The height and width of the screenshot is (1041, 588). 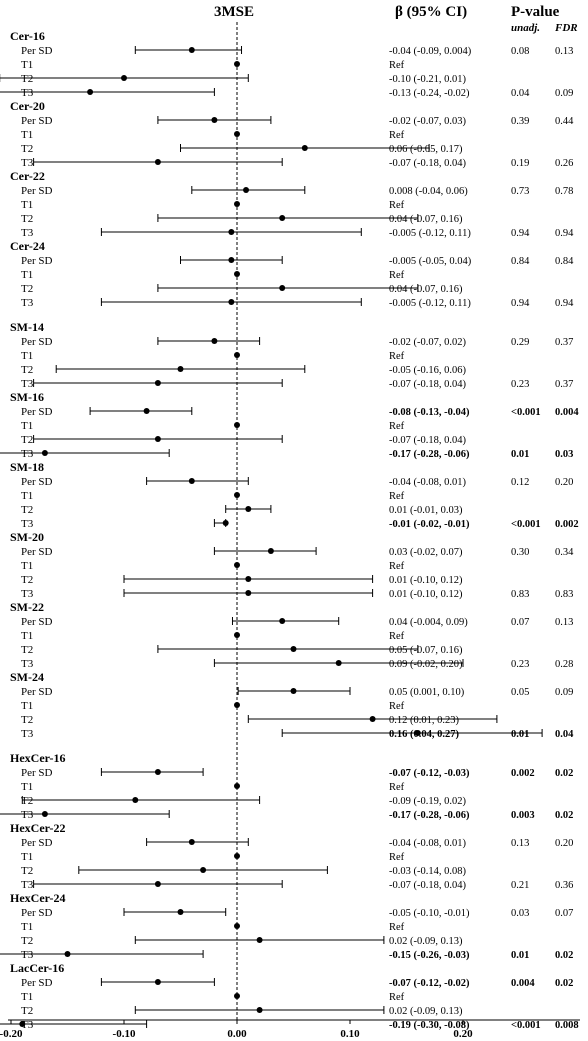 I want to click on p-fdr-value: 0.26, so click(x=564, y=163).